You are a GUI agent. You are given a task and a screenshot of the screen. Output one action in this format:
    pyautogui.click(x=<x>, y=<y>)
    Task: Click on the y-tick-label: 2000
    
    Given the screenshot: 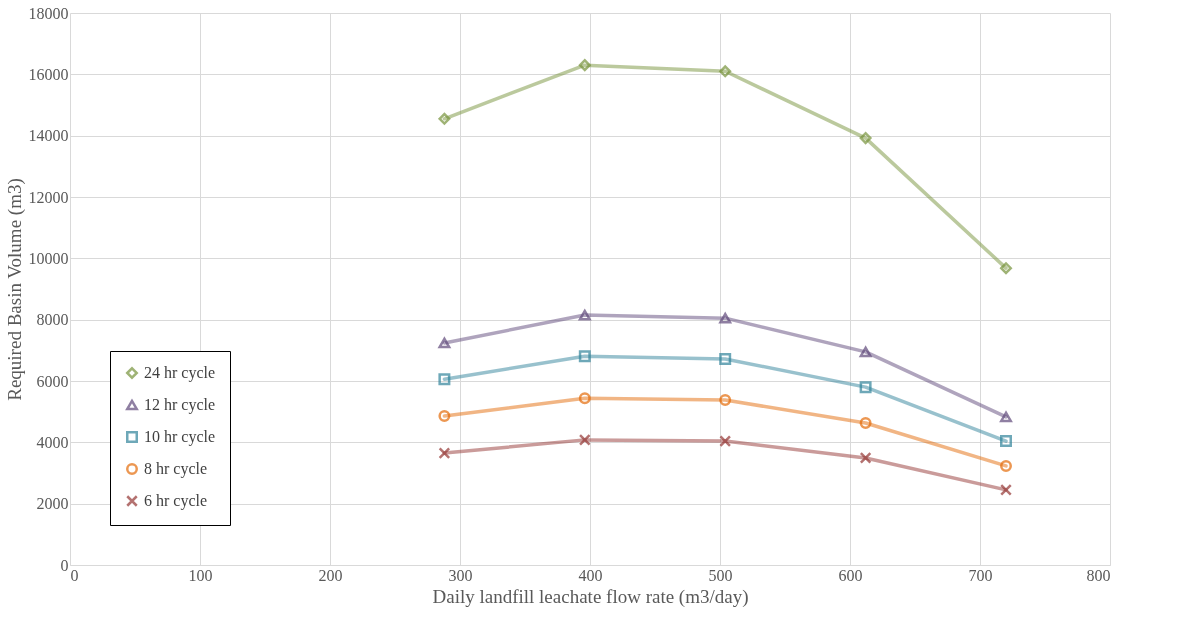 What is the action you would take?
    pyautogui.click(x=52, y=504)
    